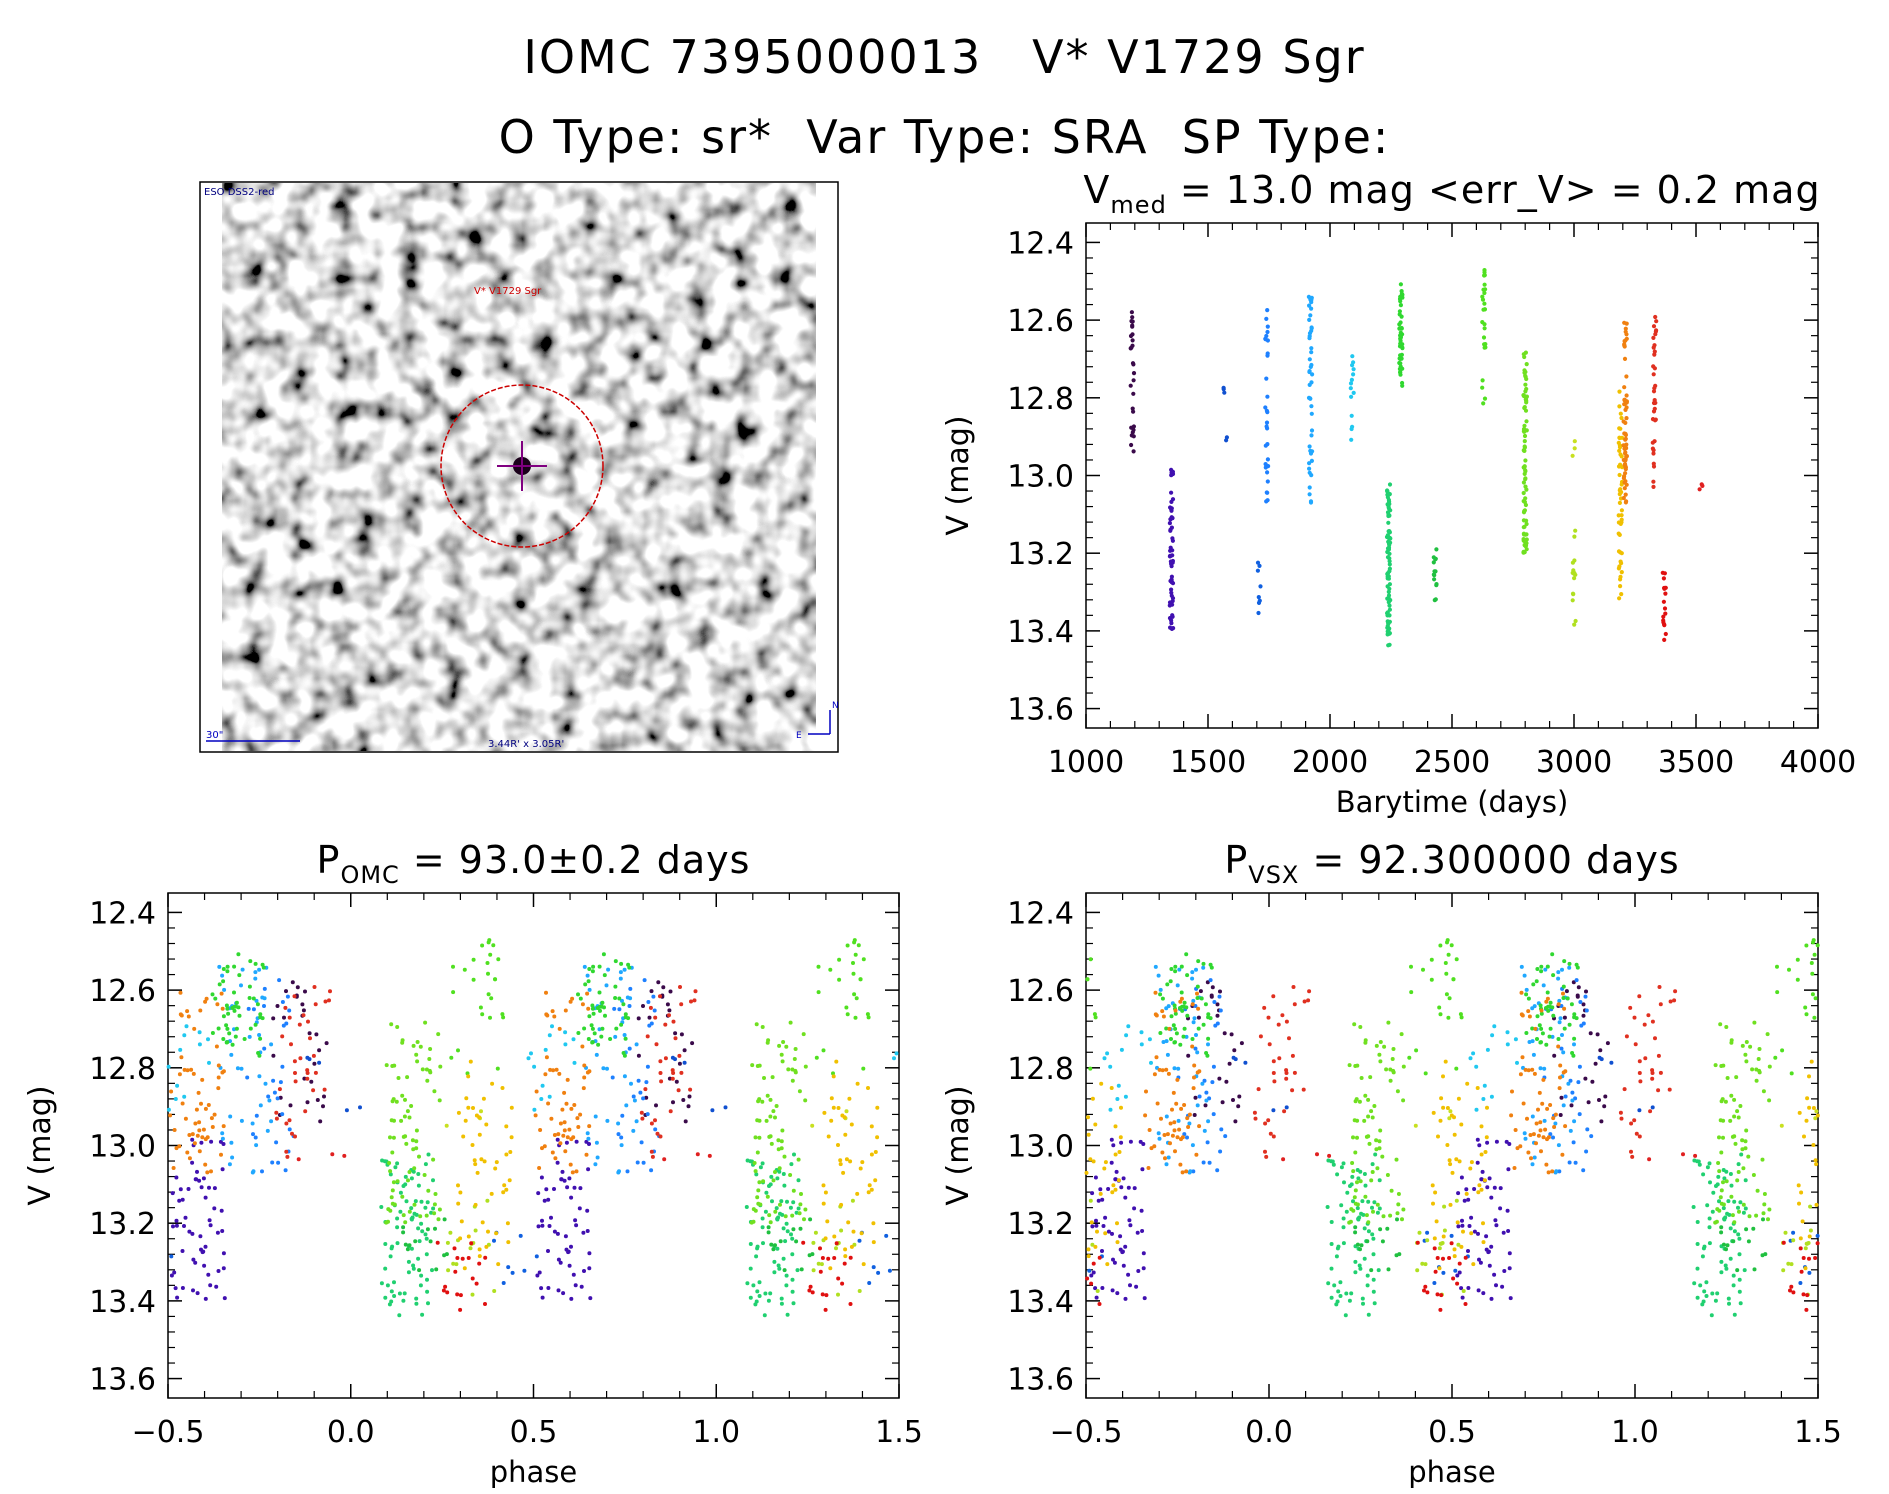 This screenshot has width=1889, height=1494. What do you see at coordinates (1451, 193) in the screenshot?
I see `lightcurve-title: Vmed = 13.0 mag <err_V> = 0.2 mag` at bounding box center [1451, 193].